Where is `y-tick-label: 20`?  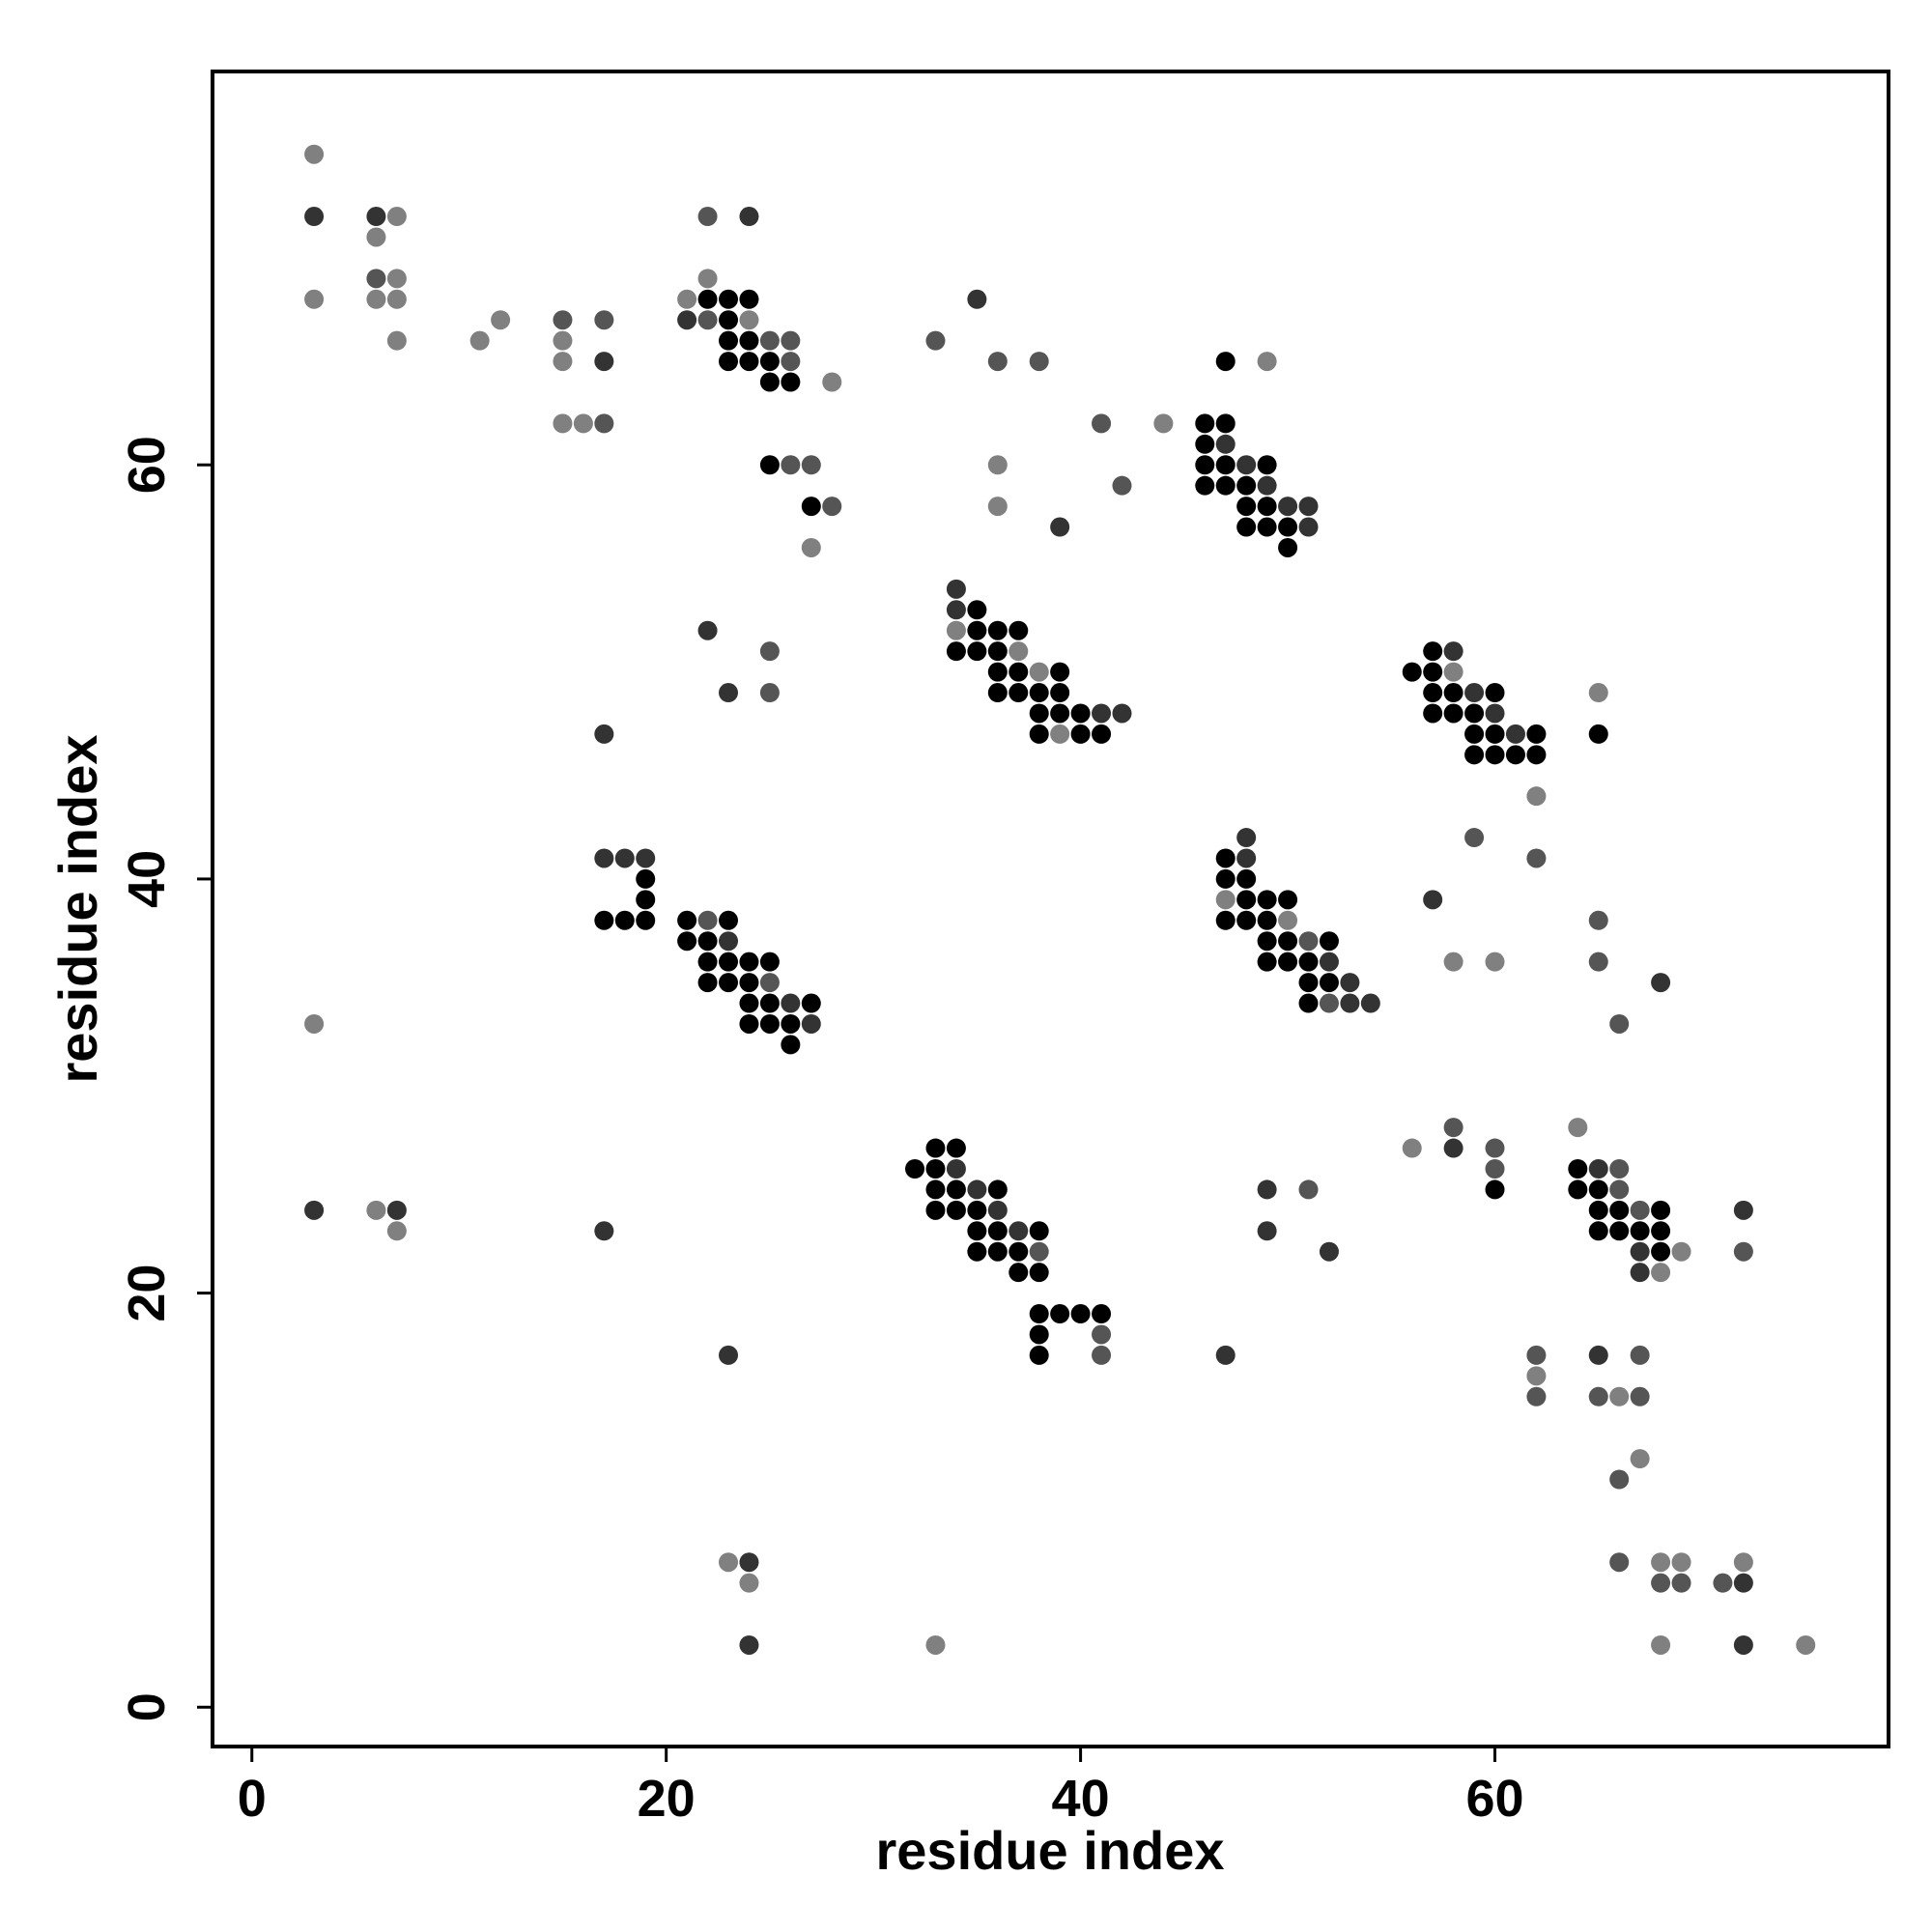
y-tick-label: 20 is located at coordinates (147, 1293).